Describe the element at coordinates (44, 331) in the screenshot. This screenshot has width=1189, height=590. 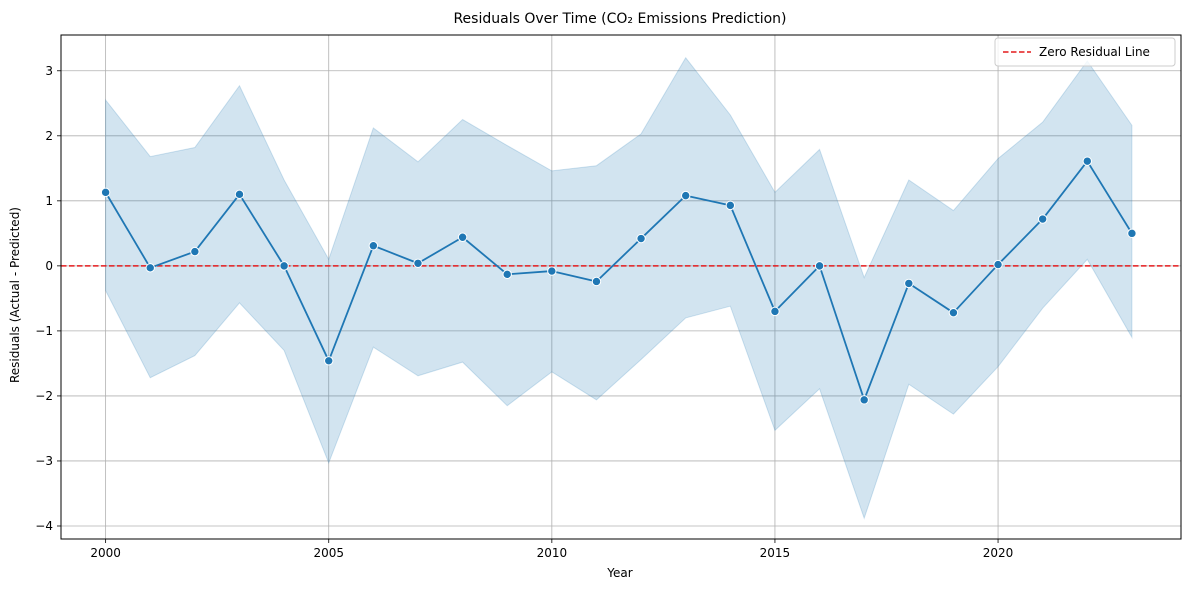
I see `y-tick-label: −1` at that location.